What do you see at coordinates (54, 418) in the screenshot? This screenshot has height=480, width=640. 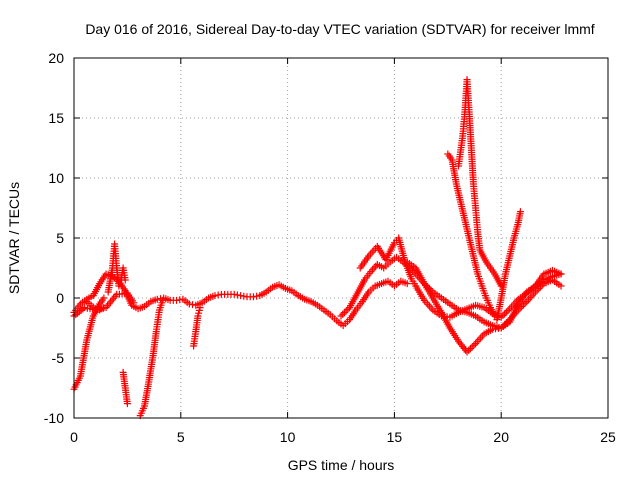 I see `y-tick-label: -10` at bounding box center [54, 418].